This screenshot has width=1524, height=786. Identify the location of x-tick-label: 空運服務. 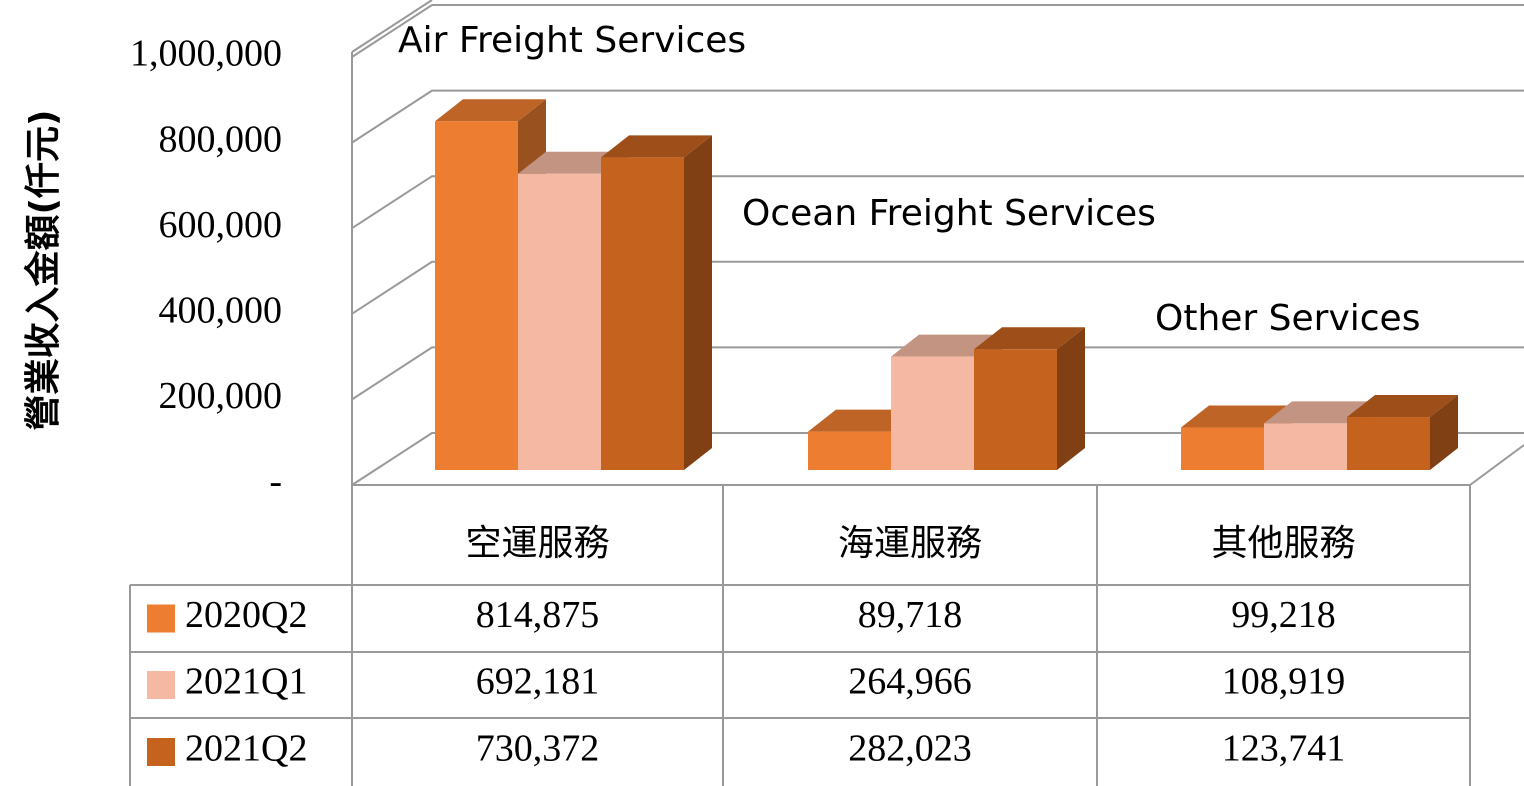
(537, 543).